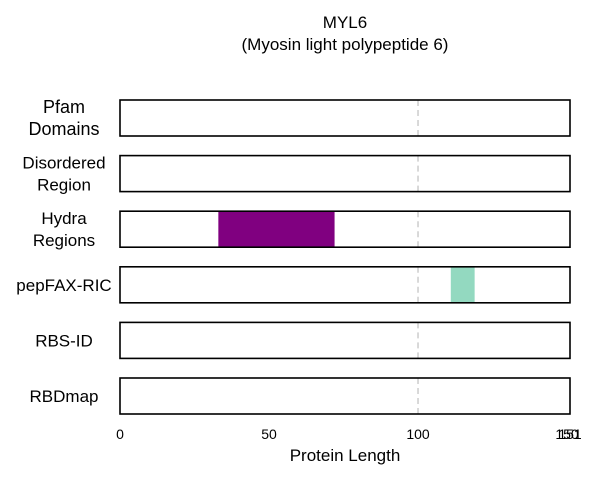  I want to click on x-tick-label-3: 150, so click(567, 434).